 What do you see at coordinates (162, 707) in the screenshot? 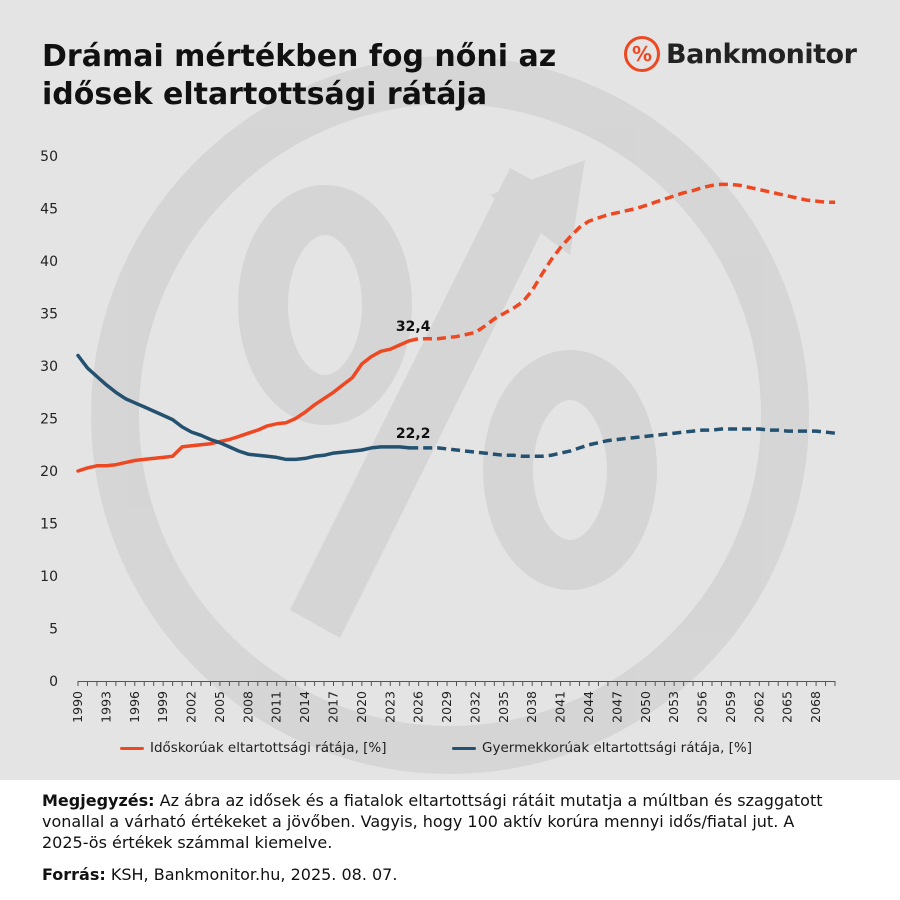
I see `x-tick-label: 1999` at bounding box center [162, 707].